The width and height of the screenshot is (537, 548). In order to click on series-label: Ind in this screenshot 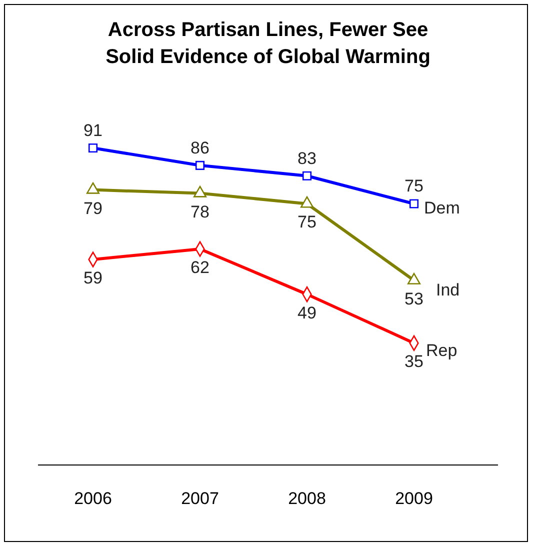, I will do `click(448, 290)`.